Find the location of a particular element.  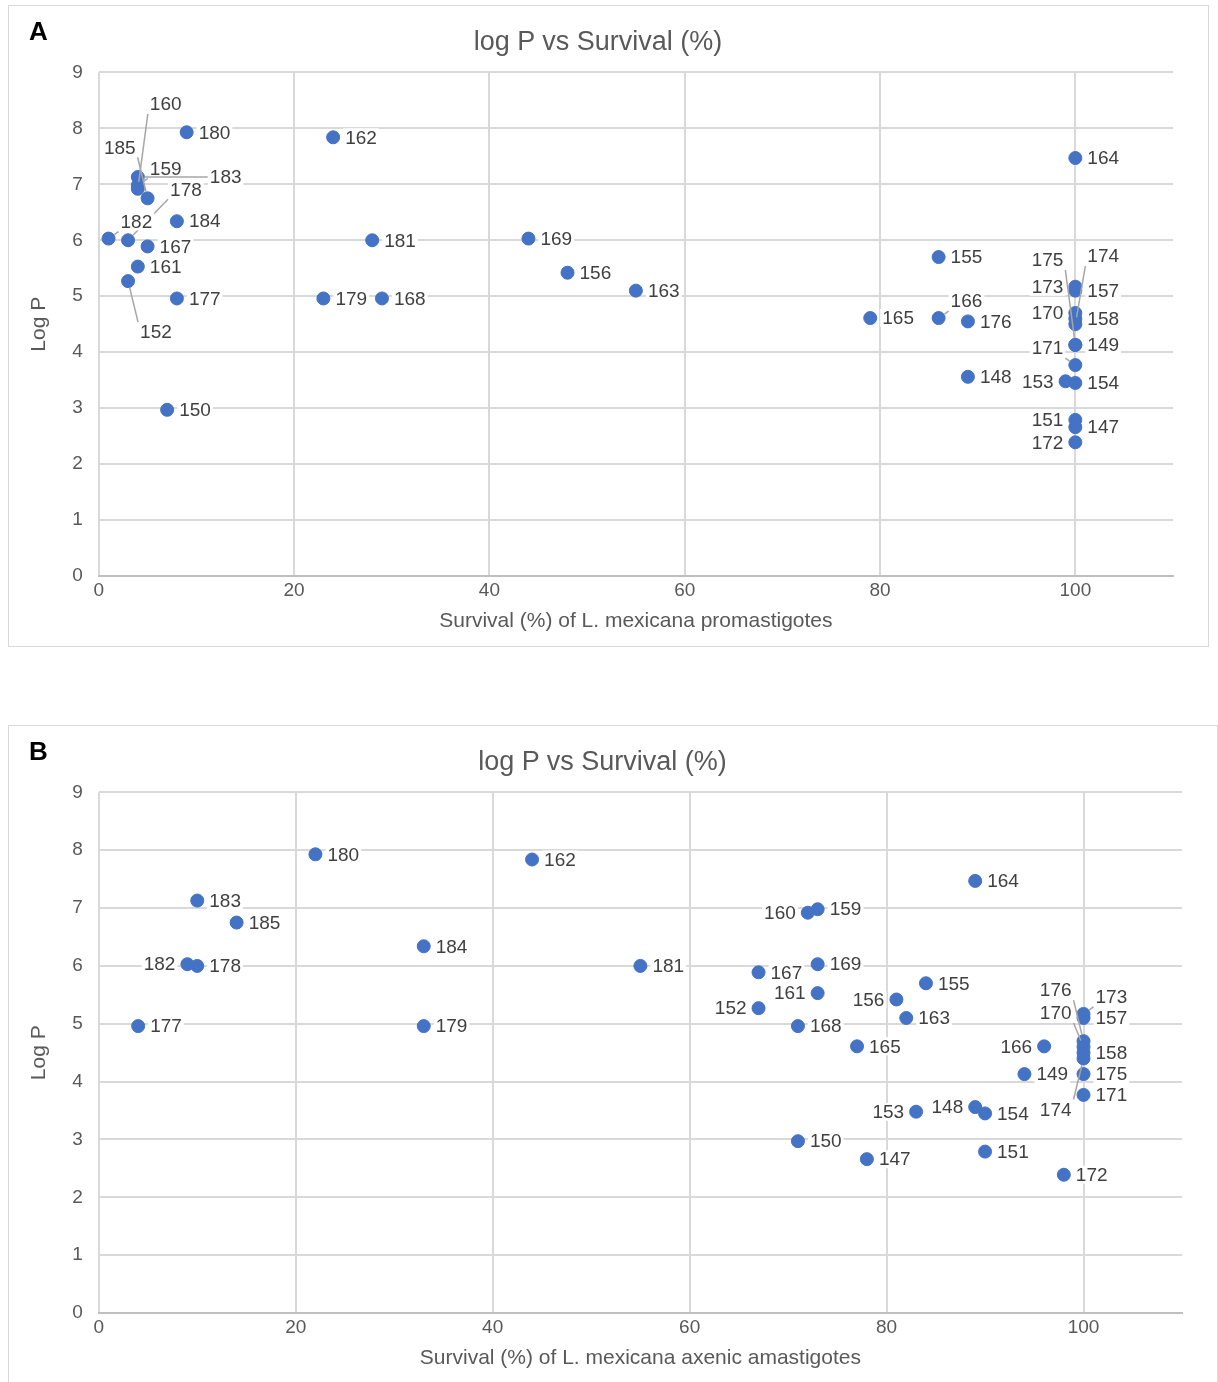

y-tick-label: 3 is located at coordinates (77, 1138).